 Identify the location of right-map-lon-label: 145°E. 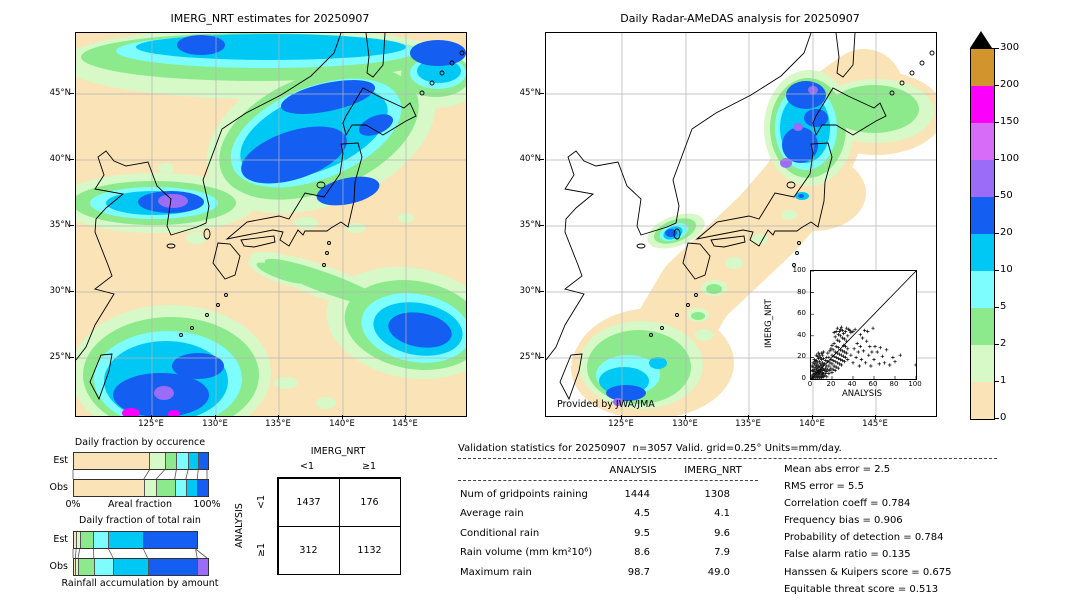
(875, 424).